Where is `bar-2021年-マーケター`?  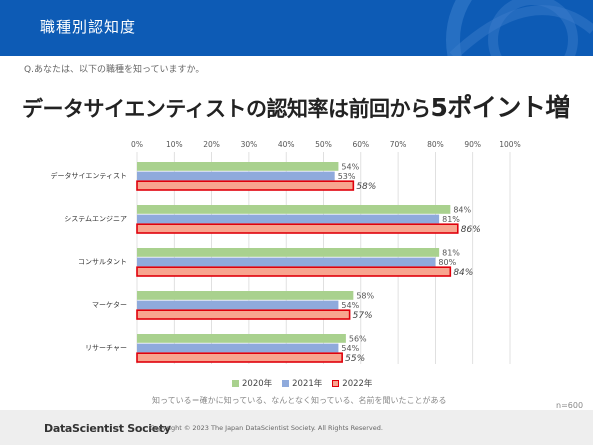
bar-2021年-マーケター is located at coordinates (238, 305).